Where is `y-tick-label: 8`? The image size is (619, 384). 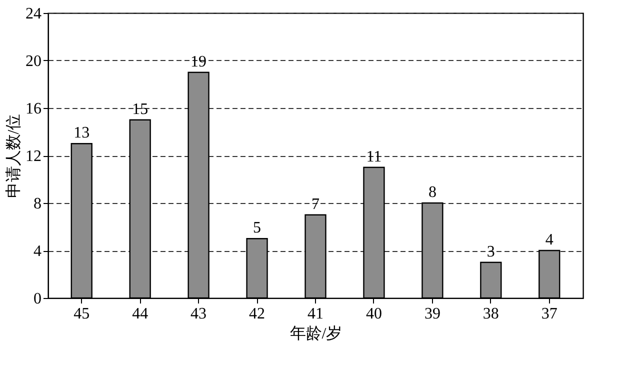
y-tick-label: 8 is located at coordinates (38, 204).